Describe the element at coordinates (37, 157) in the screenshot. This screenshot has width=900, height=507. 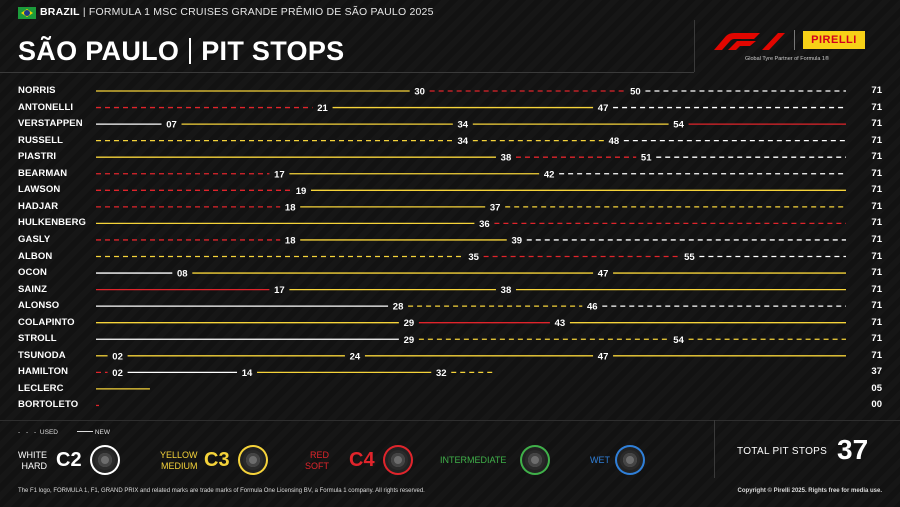
I see `driver-name: PIASTRI` at that location.